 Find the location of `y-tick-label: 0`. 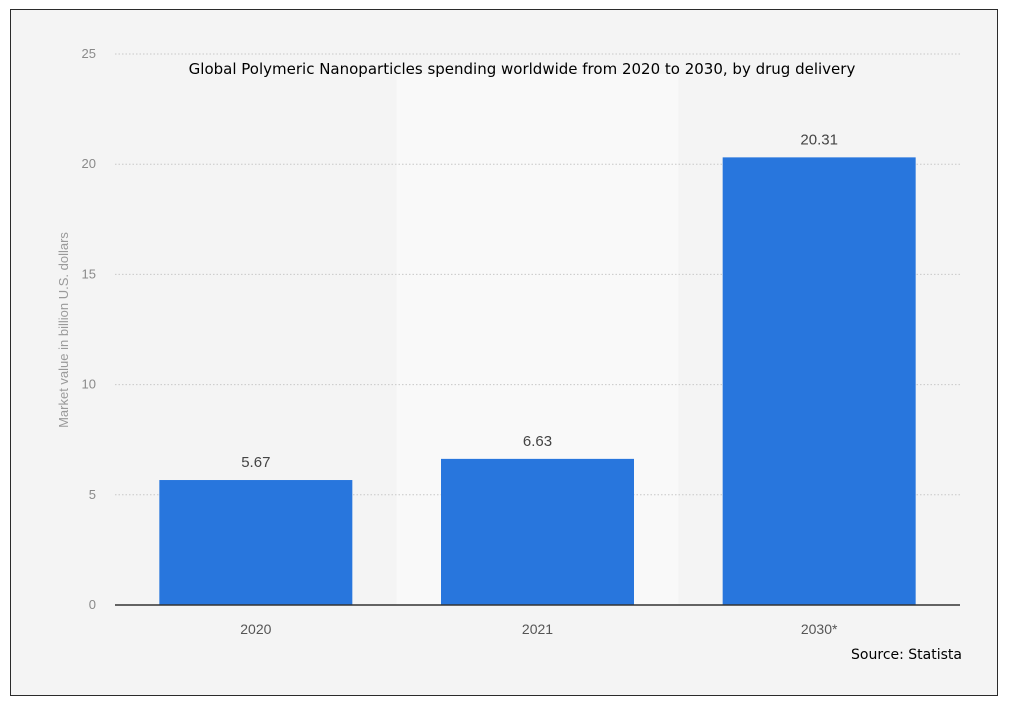

y-tick-label: 0 is located at coordinates (92, 604).